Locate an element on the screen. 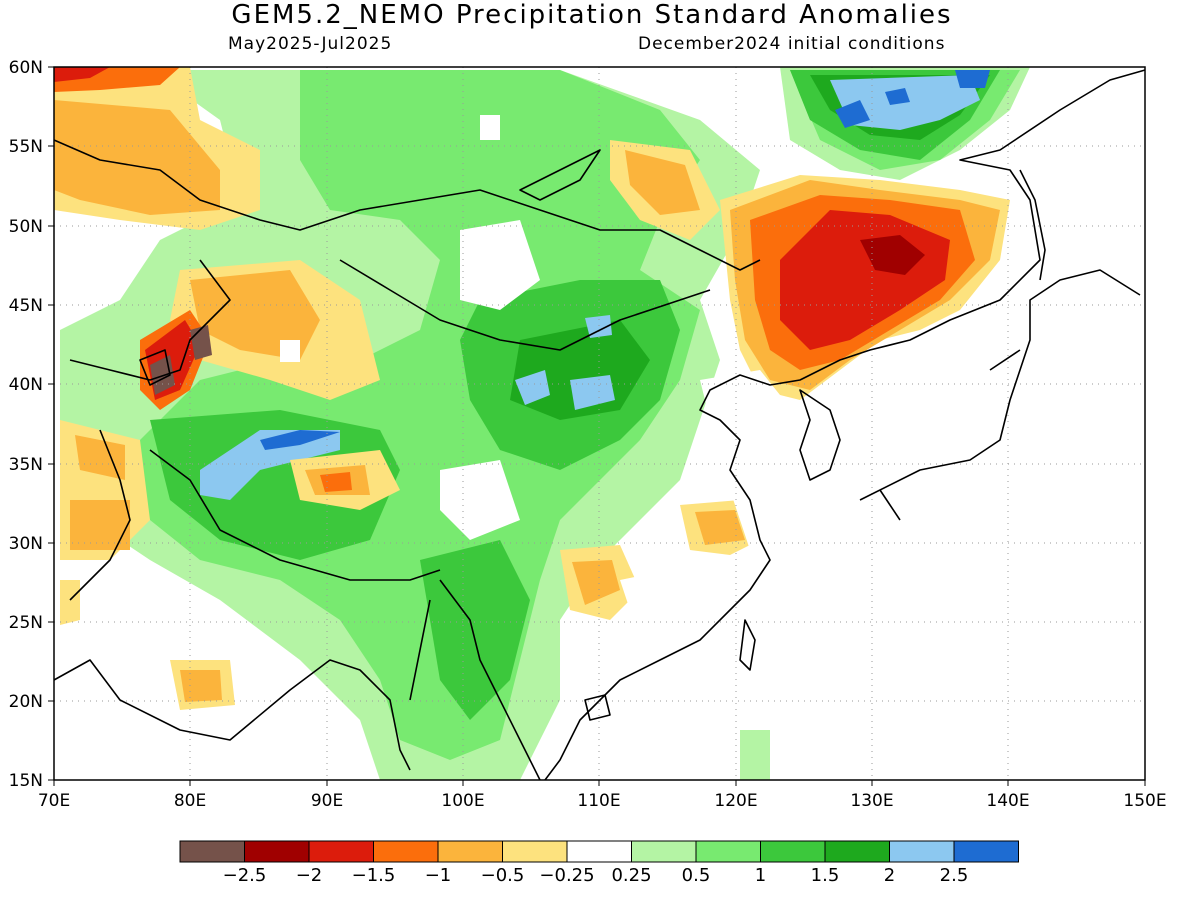 This screenshot has height=900, width=1200. lat-label: 60N is located at coordinates (26, 68).